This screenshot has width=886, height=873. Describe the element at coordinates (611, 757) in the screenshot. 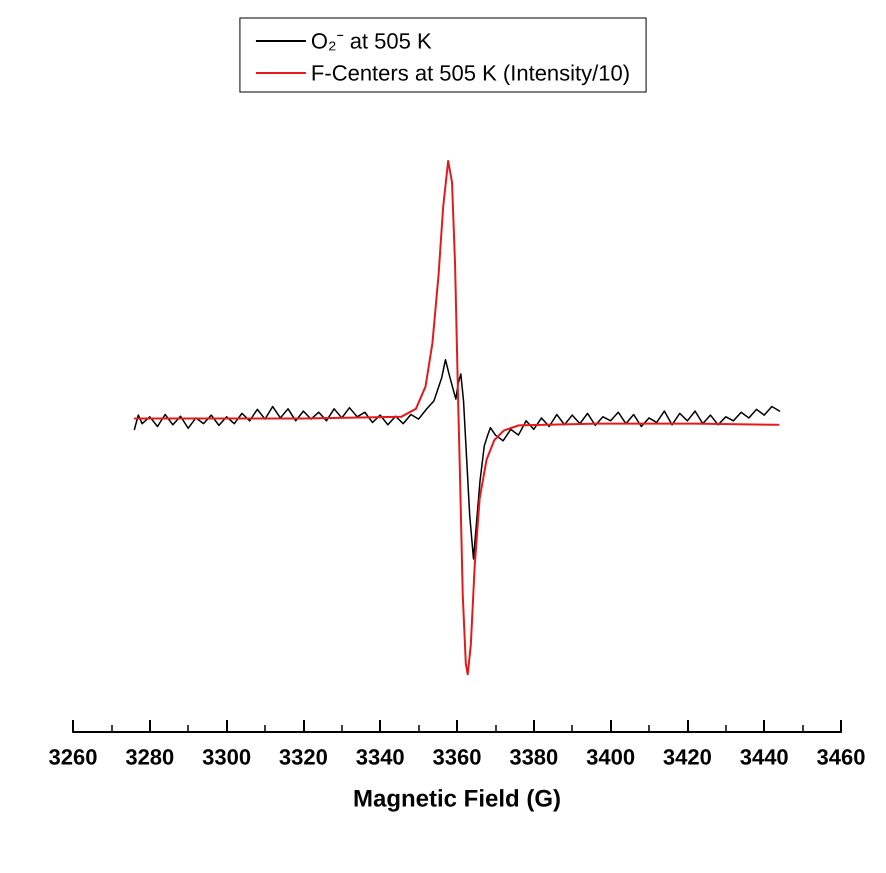

I see `x-tick-label: 3400` at that location.